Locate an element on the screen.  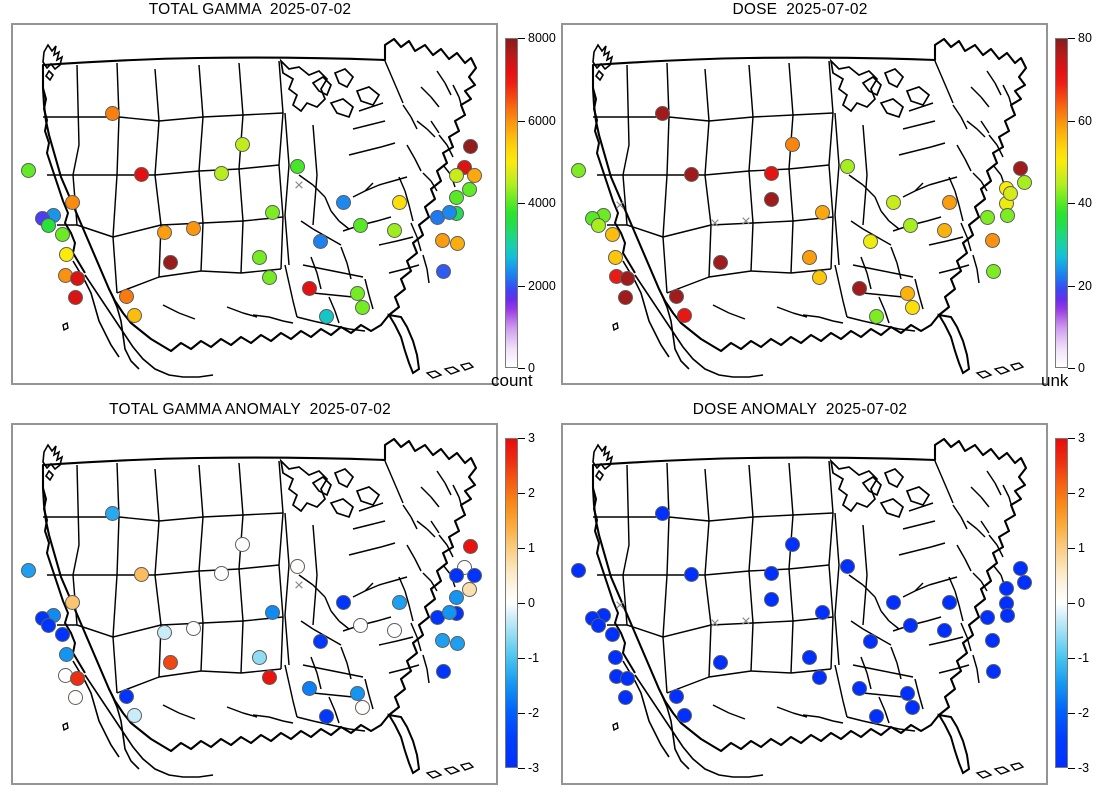
colorbar-tick-label: 4000 is located at coordinates (542, 203).